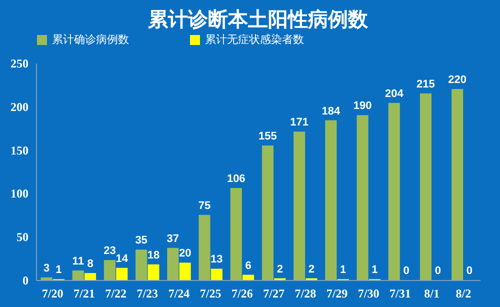  What do you see at coordinates (204, 206) in the screenshot?
I see `data-label: 75` at bounding box center [204, 206].